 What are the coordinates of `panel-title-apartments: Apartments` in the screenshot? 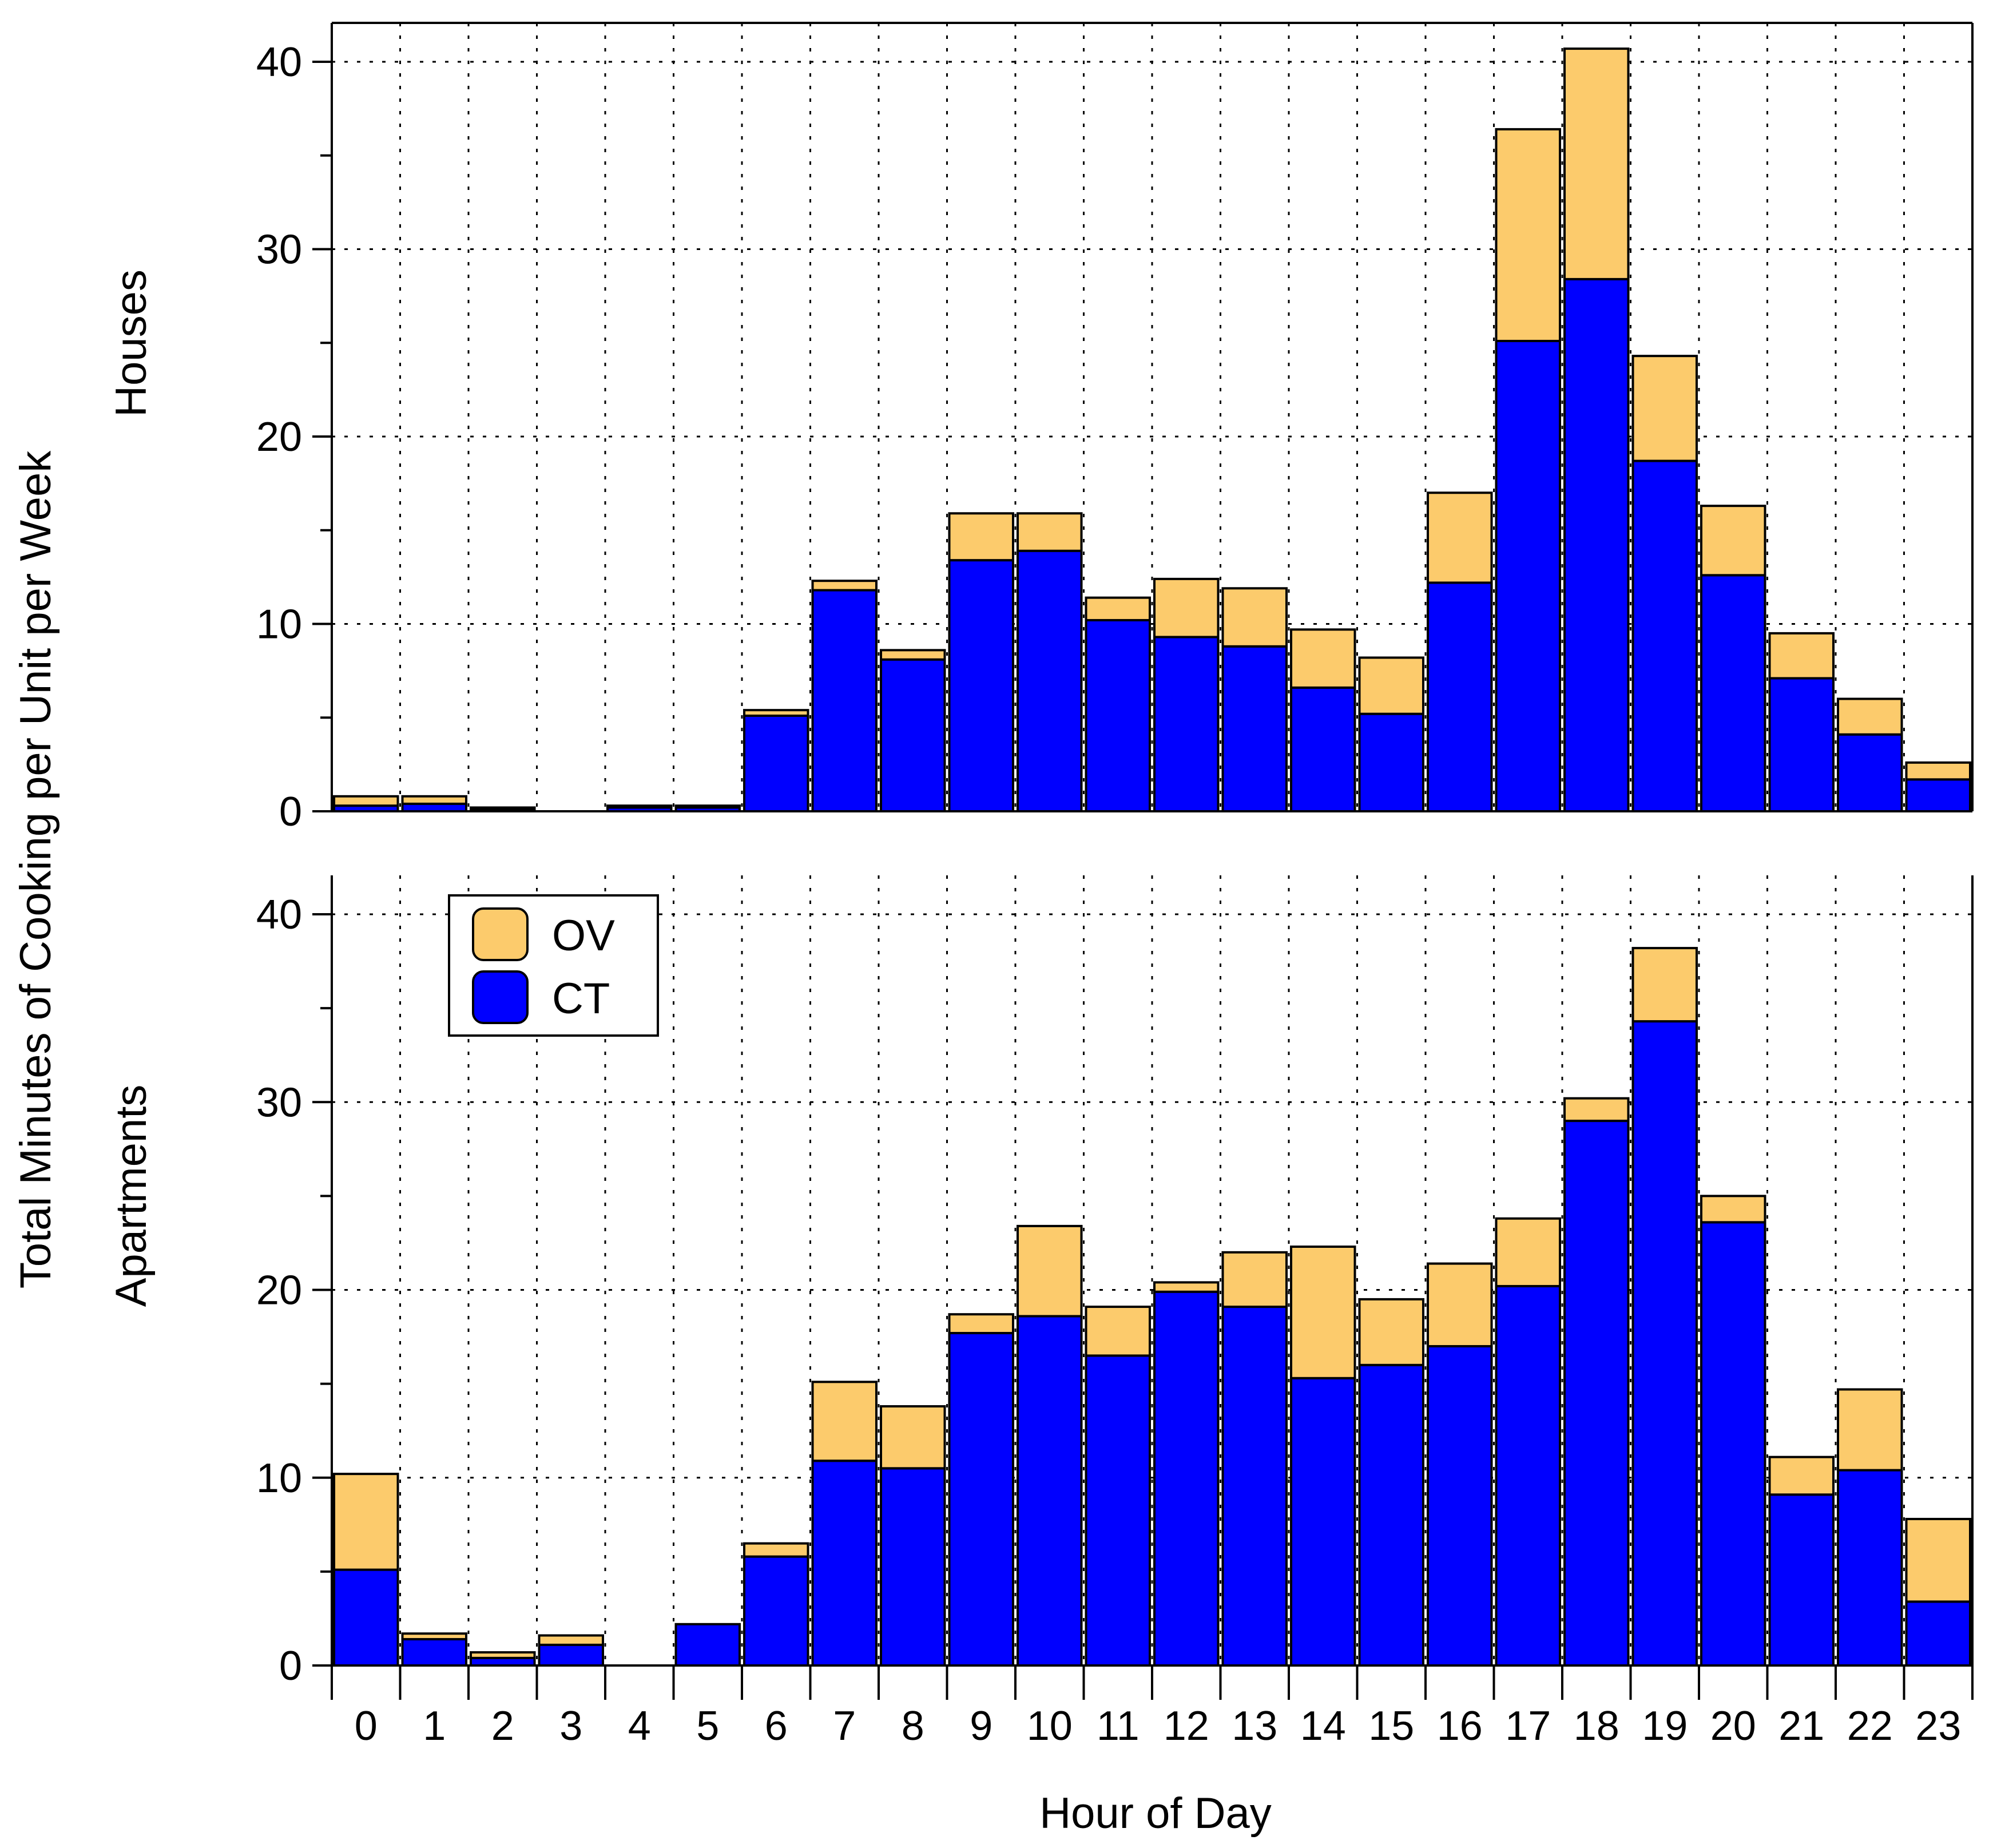 It's located at (131, 1196).